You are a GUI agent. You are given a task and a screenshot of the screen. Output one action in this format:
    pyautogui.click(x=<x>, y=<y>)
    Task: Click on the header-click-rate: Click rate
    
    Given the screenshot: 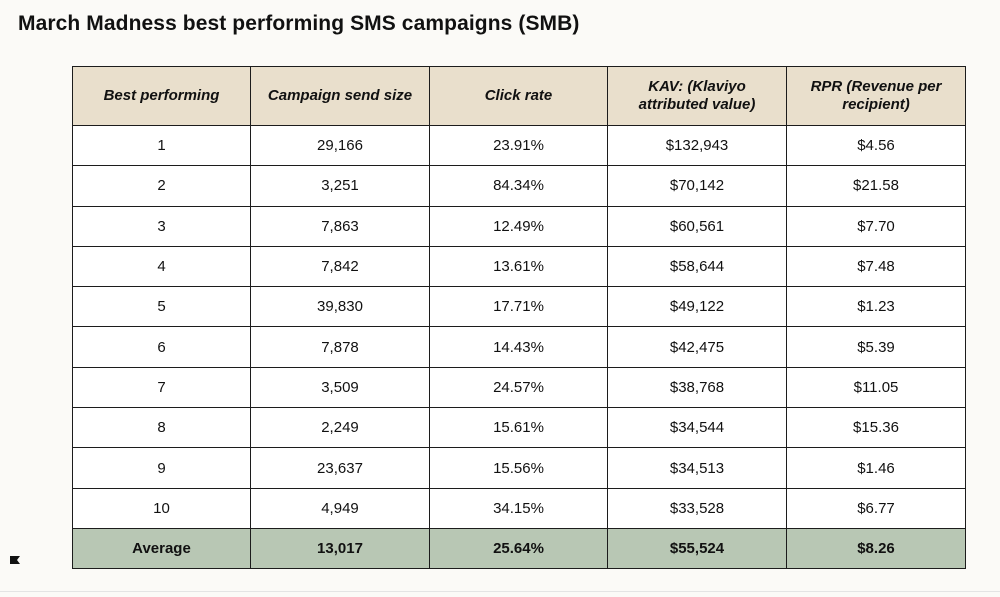 What is the action you would take?
    pyautogui.click(x=518, y=96)
    